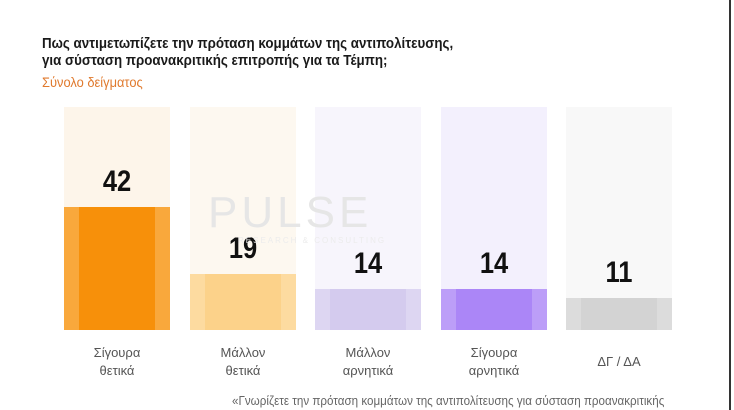 This screenshot has height=410, width=734. I want to click on category-label: Μάλλον θετικά, so click(243, 362).